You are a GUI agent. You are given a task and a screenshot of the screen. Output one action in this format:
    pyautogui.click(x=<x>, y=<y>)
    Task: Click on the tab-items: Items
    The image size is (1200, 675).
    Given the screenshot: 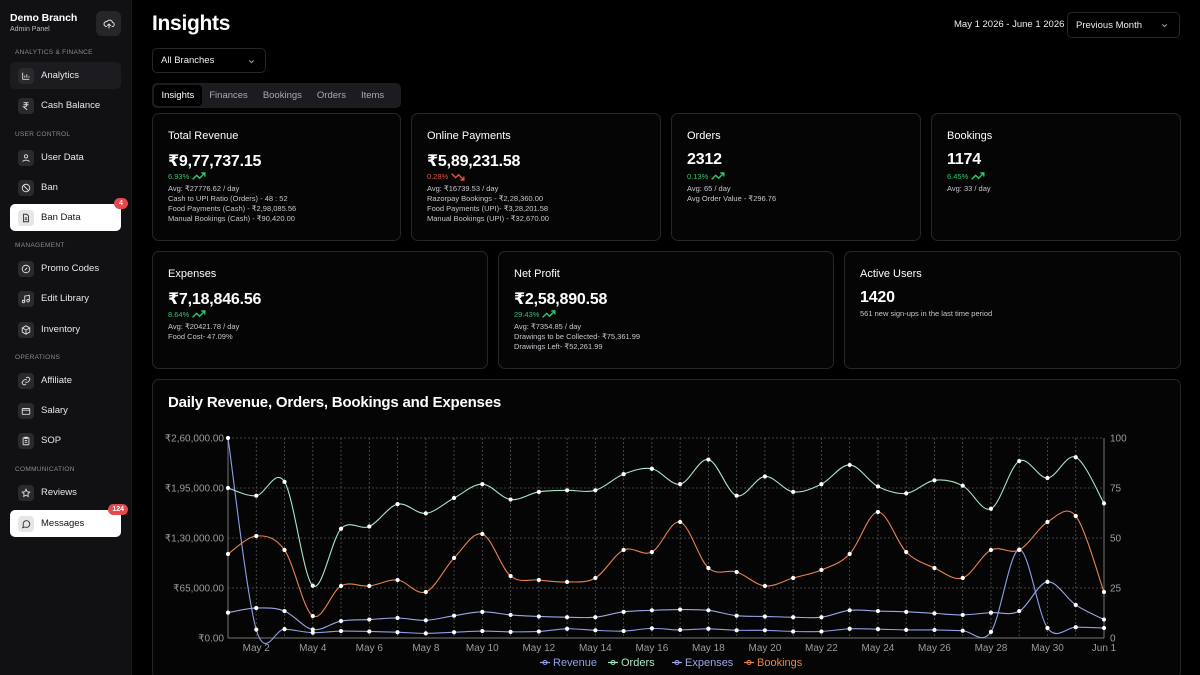 What is the action you would take?
    pyautogui.click(x=372, y=95)
    